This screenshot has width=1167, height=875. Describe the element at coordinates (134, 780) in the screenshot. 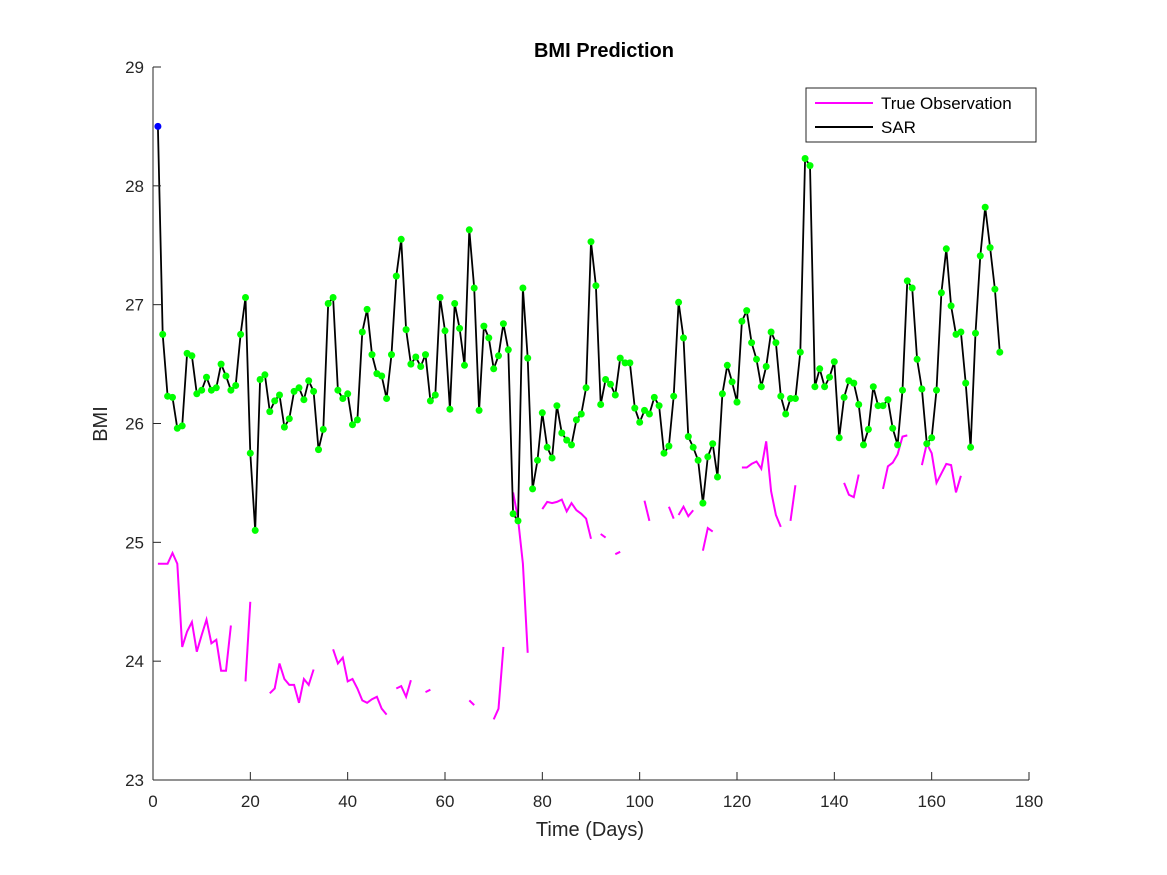

I see `y-tick-label: 23` at that location.